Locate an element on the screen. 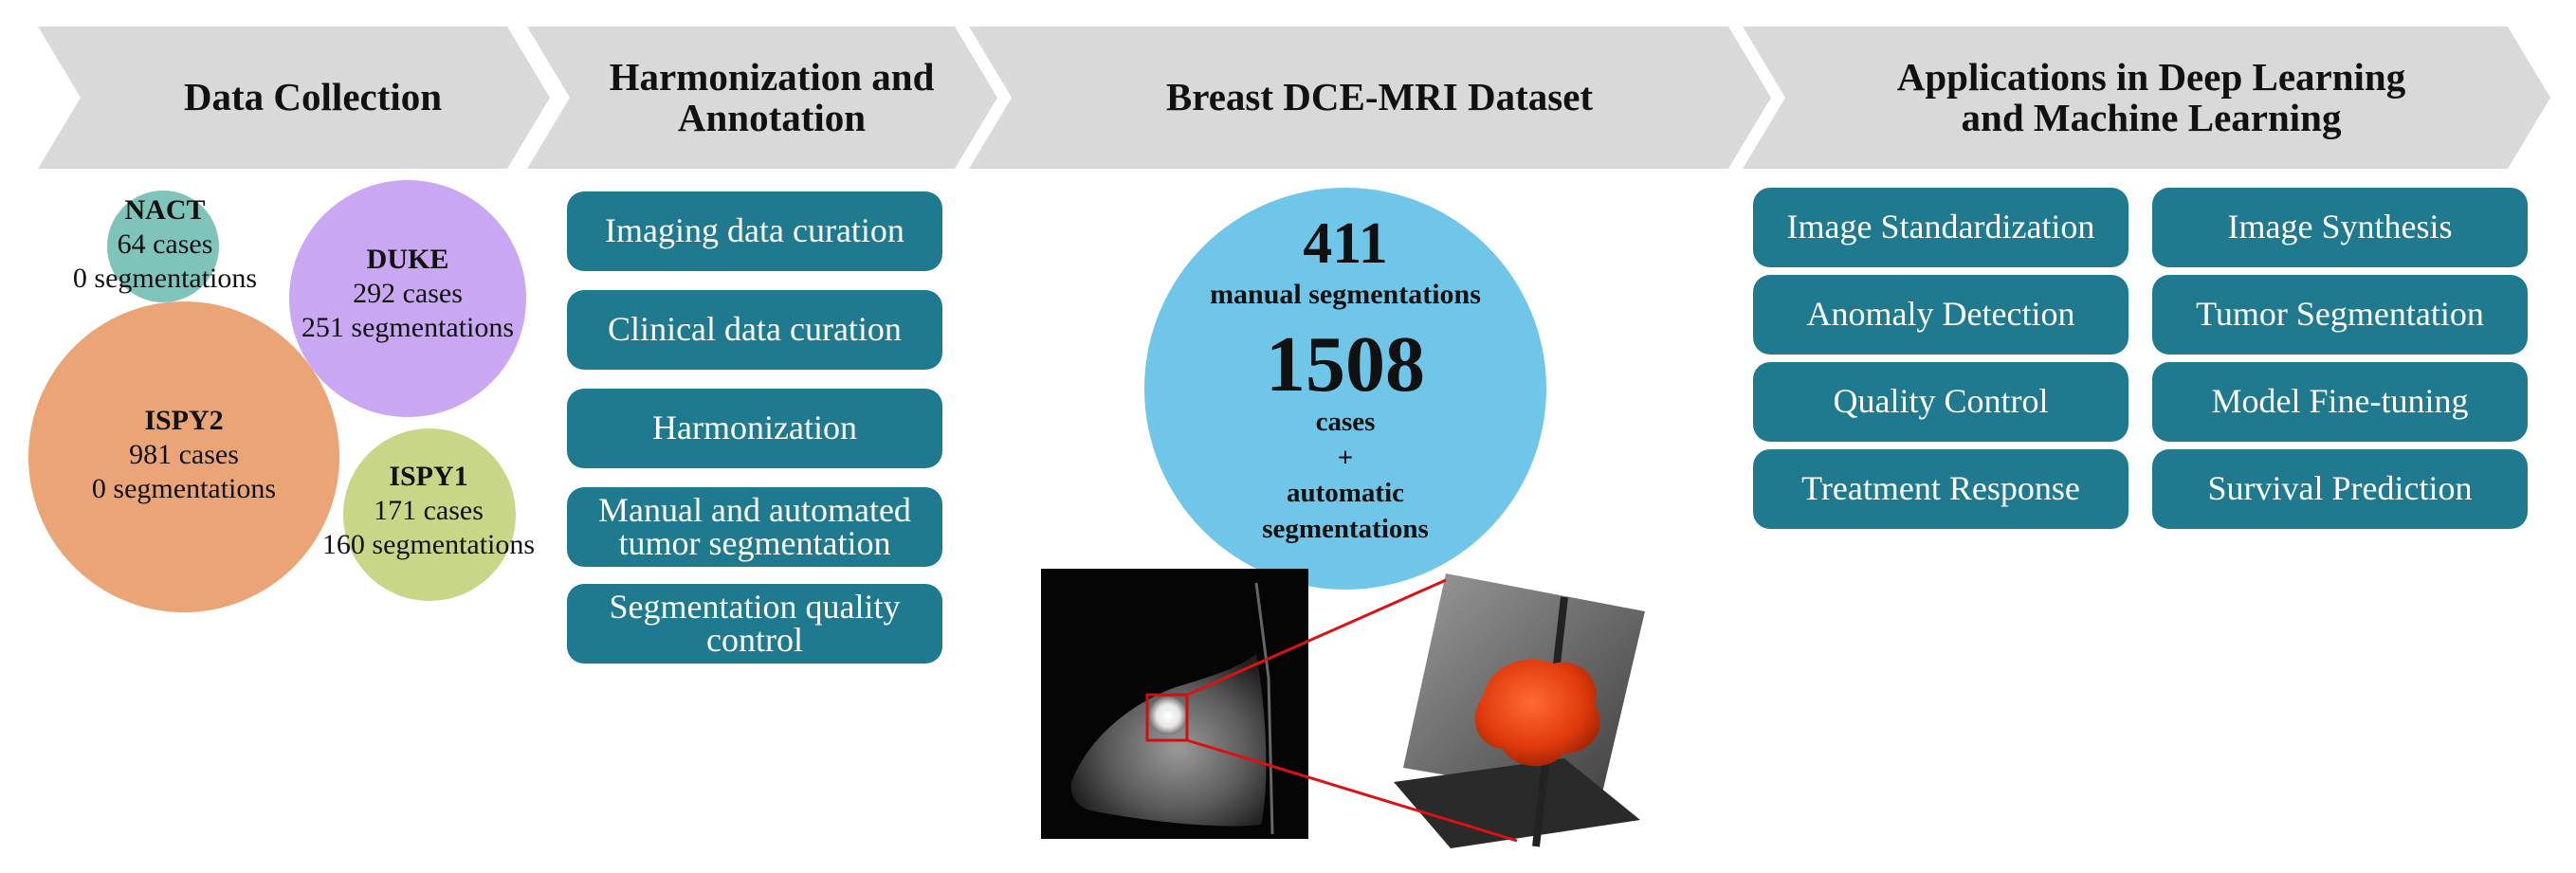 The width and height of the screenshot is (2576, 873). step-clinical-data-curation: Clinical data curation is located at coordinates (754, 330).